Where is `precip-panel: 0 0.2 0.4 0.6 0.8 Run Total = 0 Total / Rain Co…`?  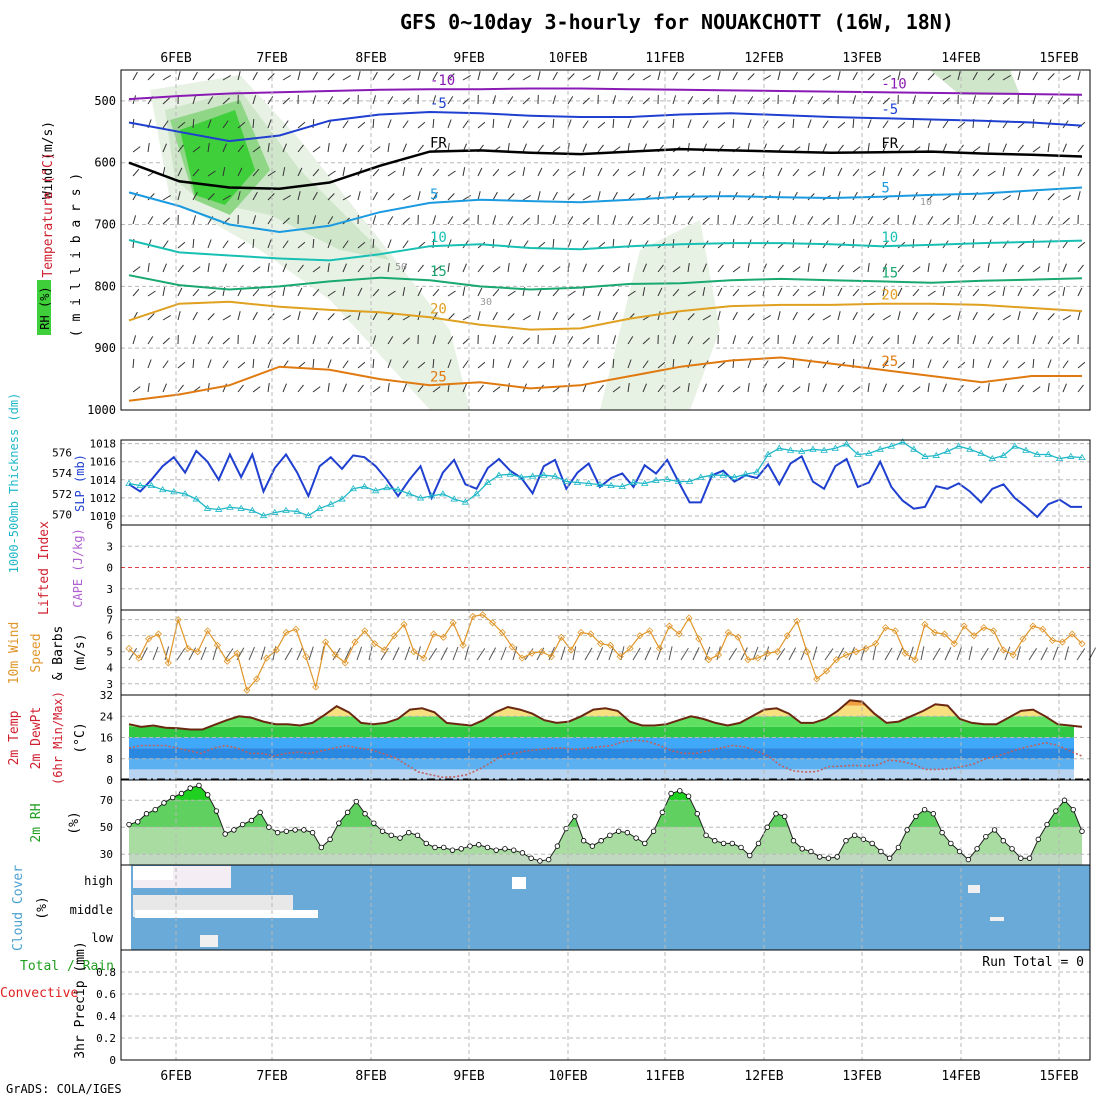
precip-panel: 0 0.2 0.4 0.6 0.8 Run Total = 0 Total / Rain Co… is located at coordinates (545, 1004).